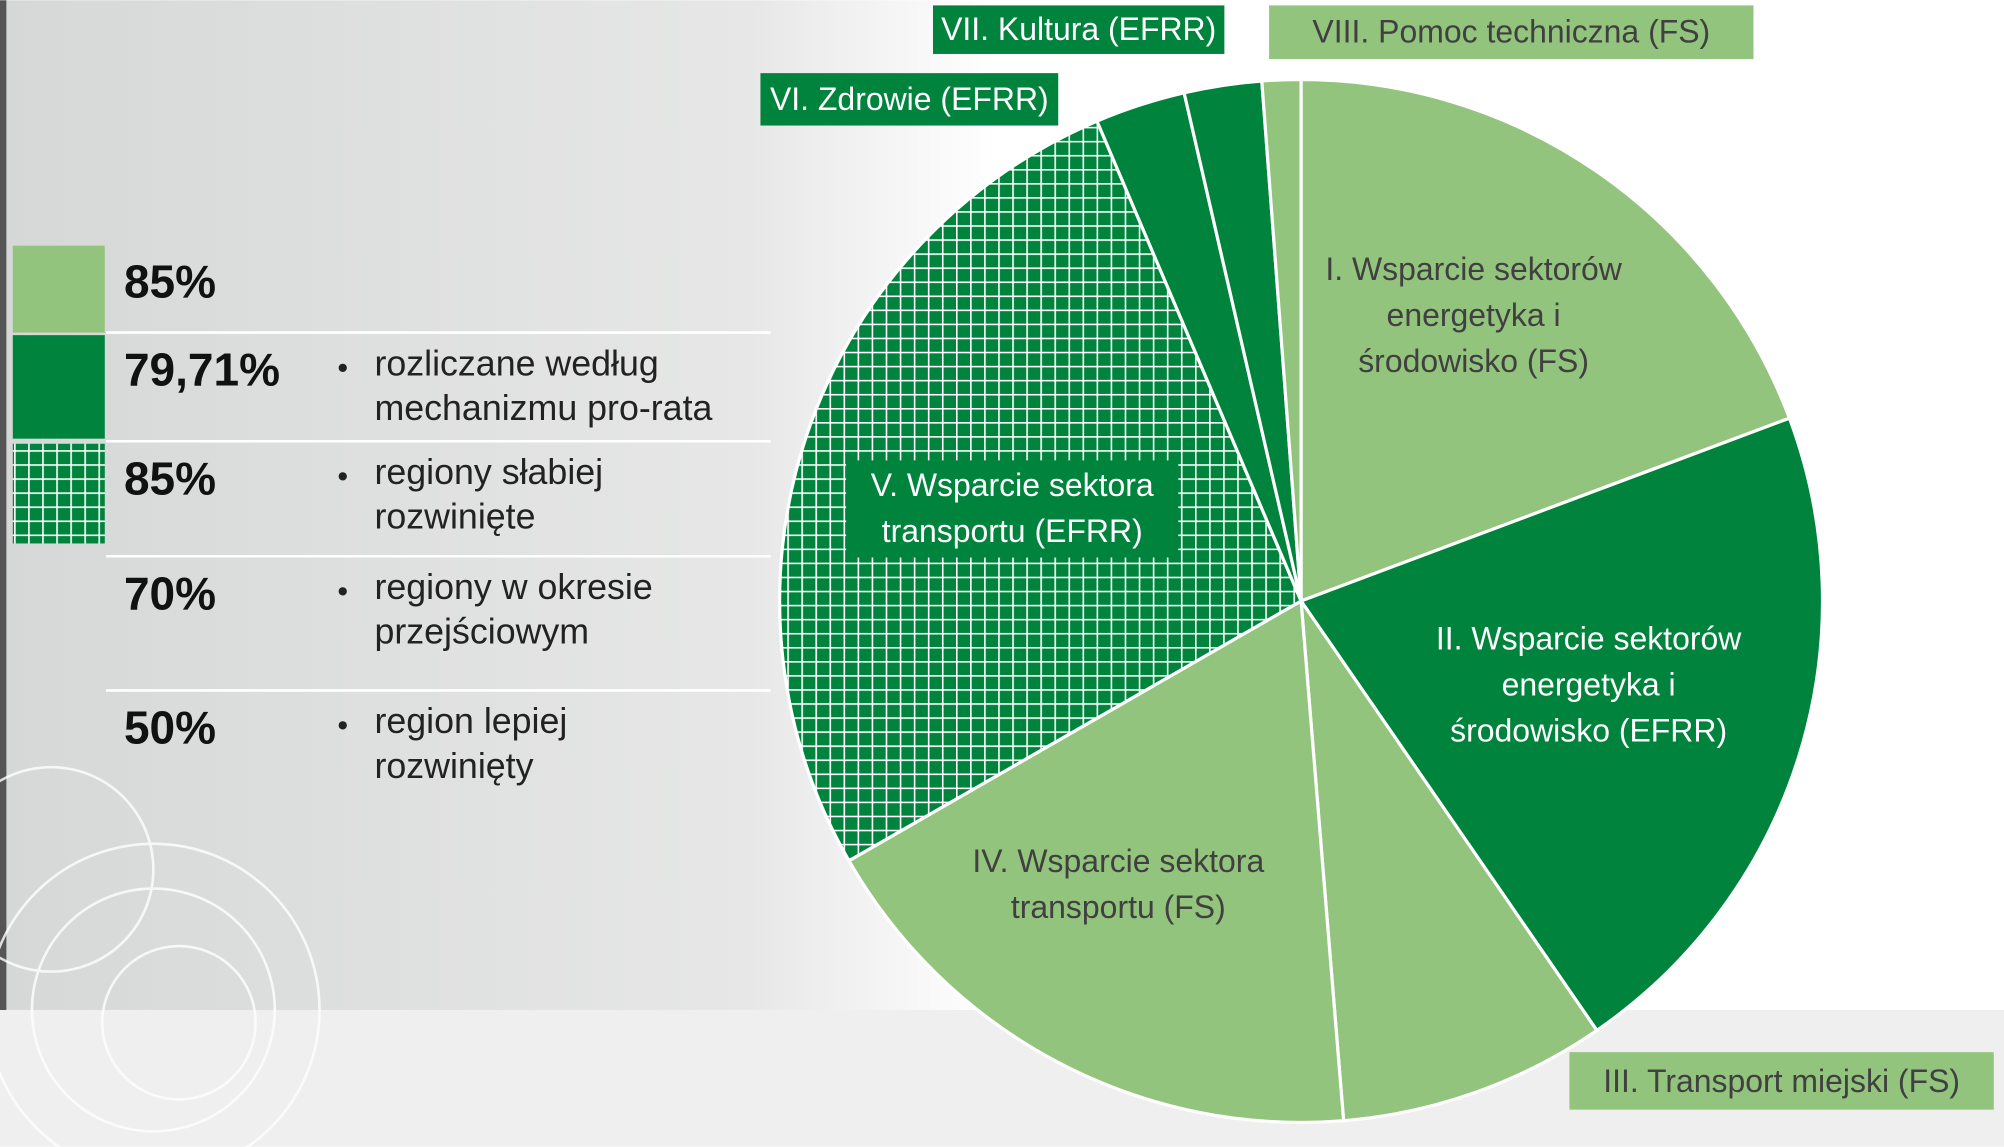  I want to click on note-line: regiony słabiej, so click(488, 472).